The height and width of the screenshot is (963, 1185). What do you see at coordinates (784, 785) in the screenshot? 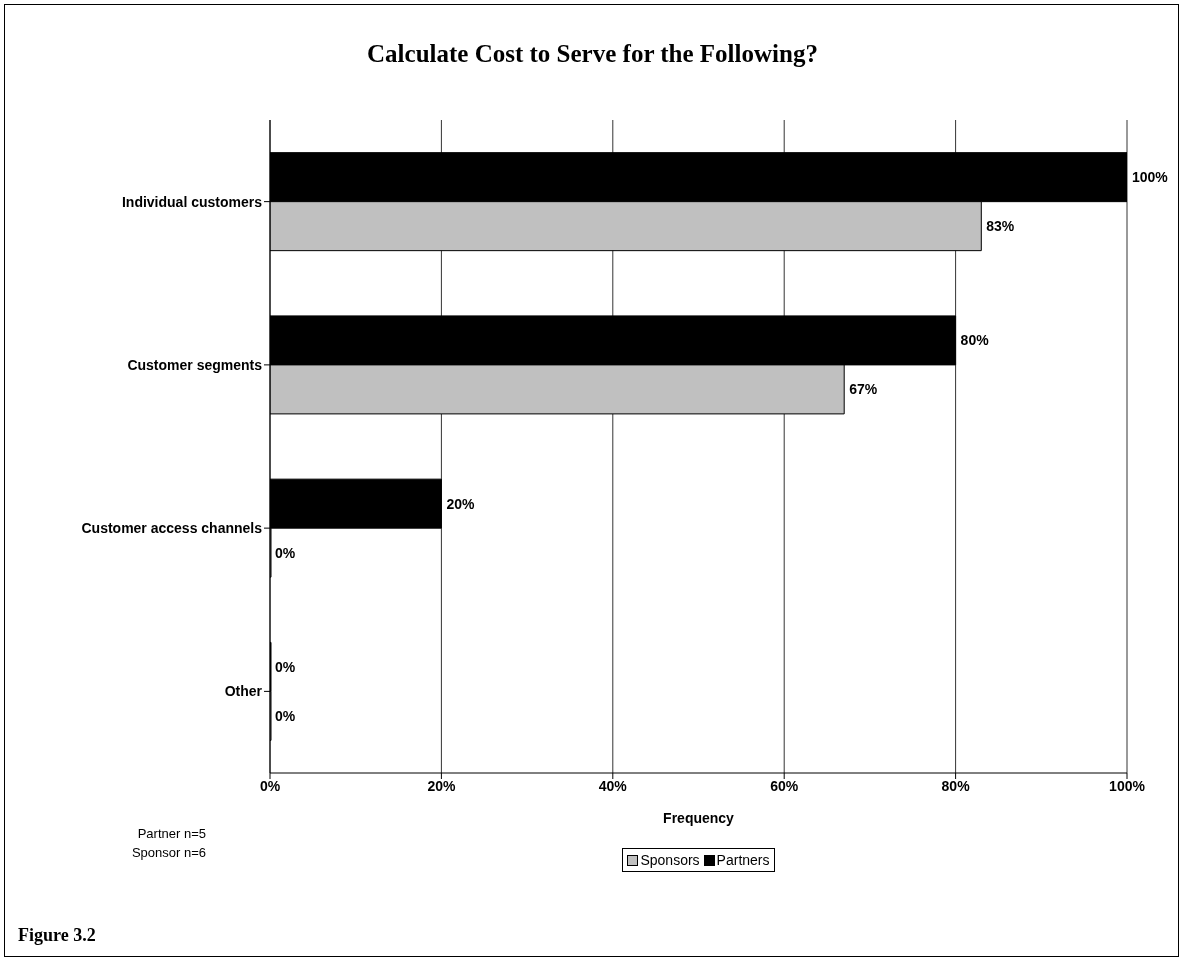
I see `x-tick-label: 60%` at bounding box center [784, 785].